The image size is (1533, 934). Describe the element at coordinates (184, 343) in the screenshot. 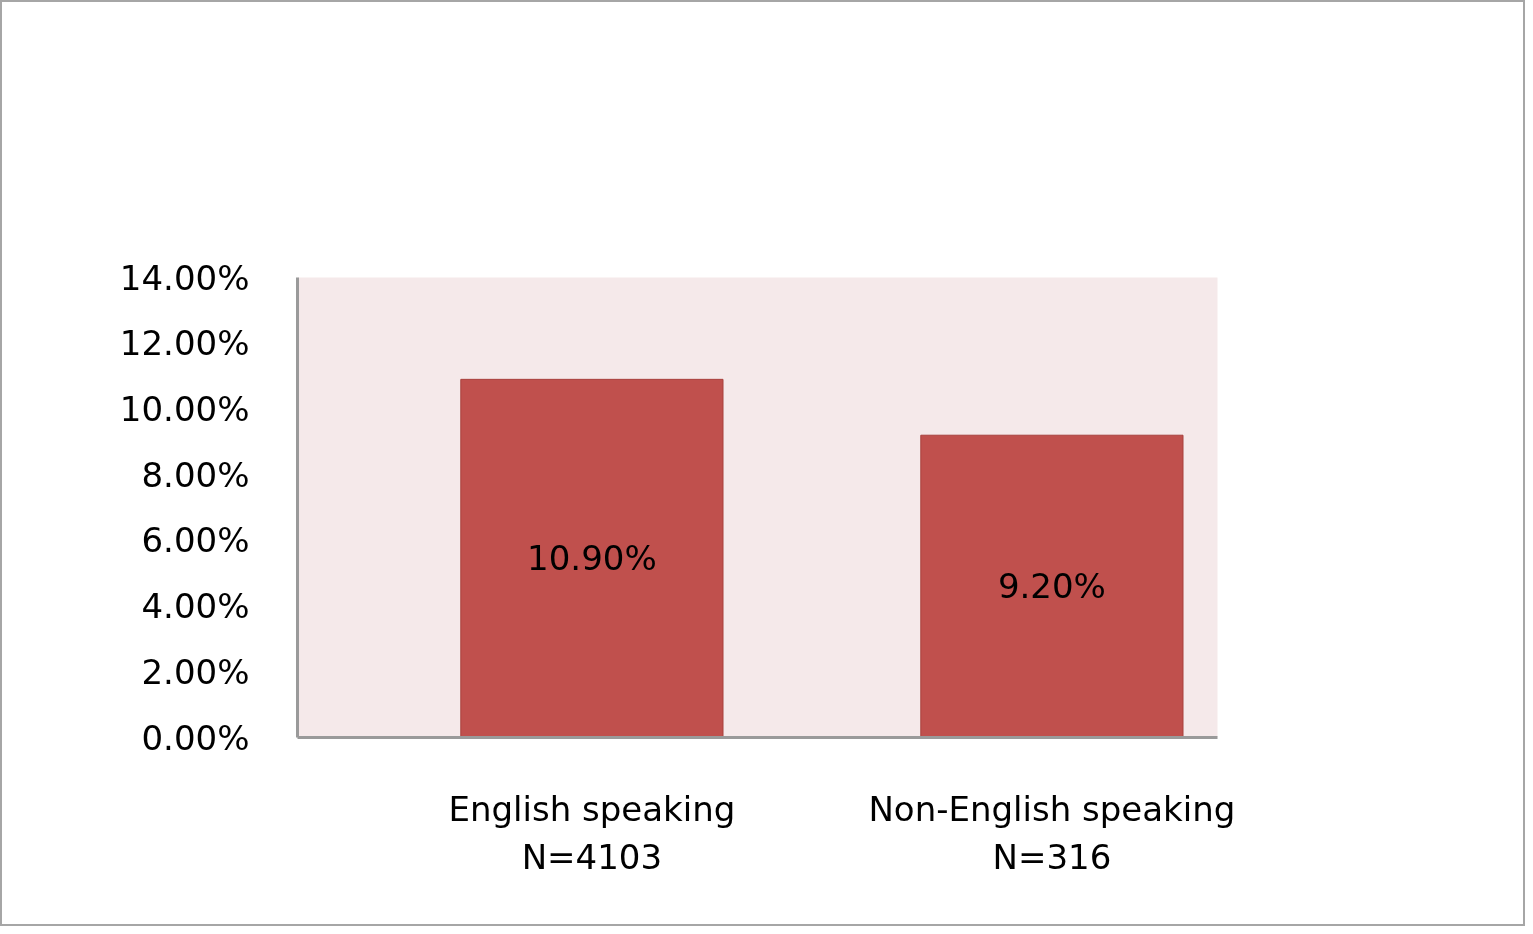

I see `y-tick-label: 12.00%` at that location.